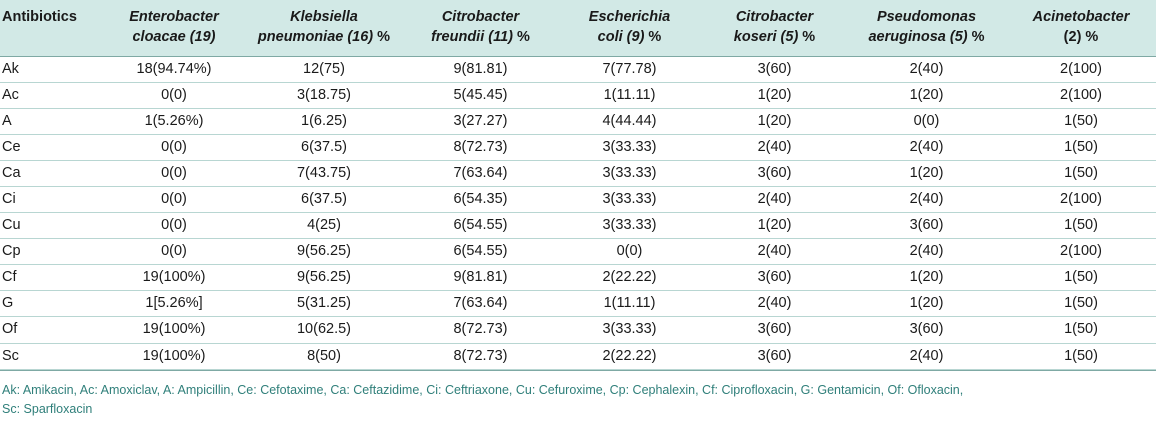 The width and height of the screenshot is (1156, 424). I want to click on antibiotic-code-cell: Cu, so click(11, 225).